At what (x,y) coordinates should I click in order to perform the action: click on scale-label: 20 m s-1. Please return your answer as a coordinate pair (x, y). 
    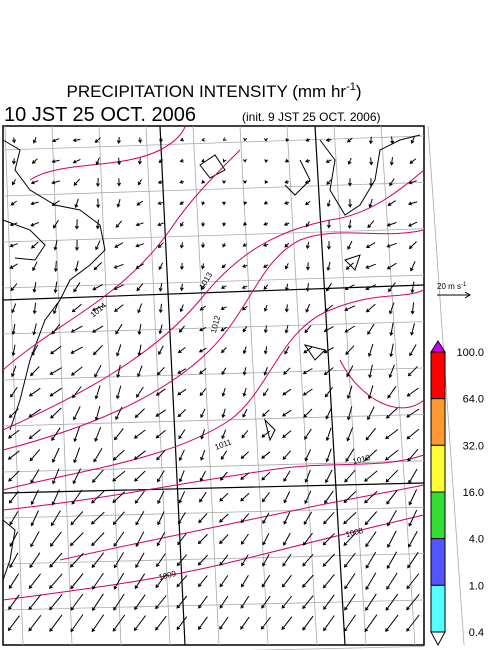
    Looking at the image, I should click on (452, 286).